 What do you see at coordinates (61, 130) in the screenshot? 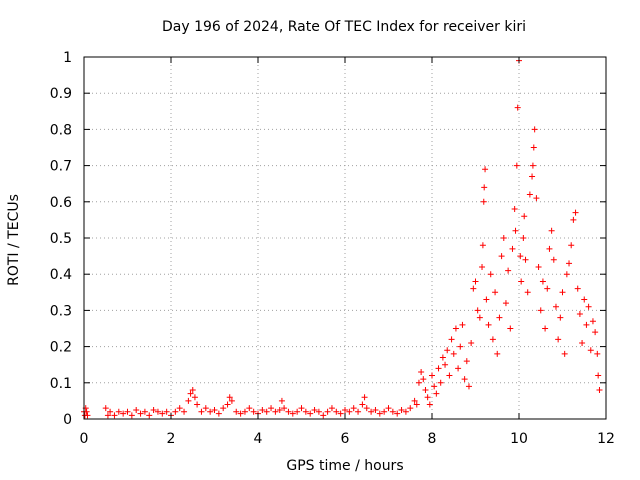
I see `y-tick-label: 0.8` at bounding box center [61, 130].